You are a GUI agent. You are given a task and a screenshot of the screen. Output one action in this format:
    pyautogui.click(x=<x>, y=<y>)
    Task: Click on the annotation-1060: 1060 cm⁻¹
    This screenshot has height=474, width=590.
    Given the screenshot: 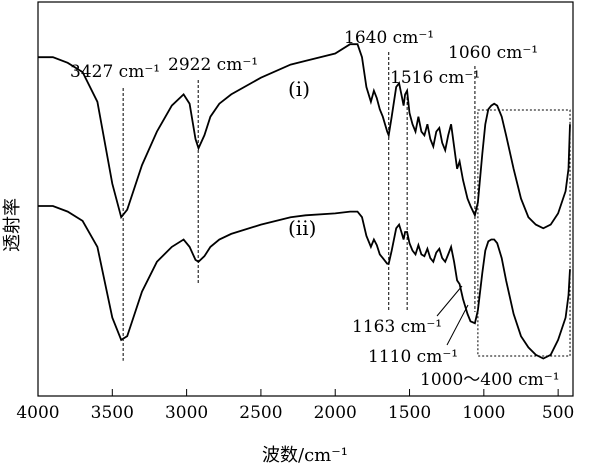 What is the action you would take?
    pyautogui.click(x=493, y=53)
    